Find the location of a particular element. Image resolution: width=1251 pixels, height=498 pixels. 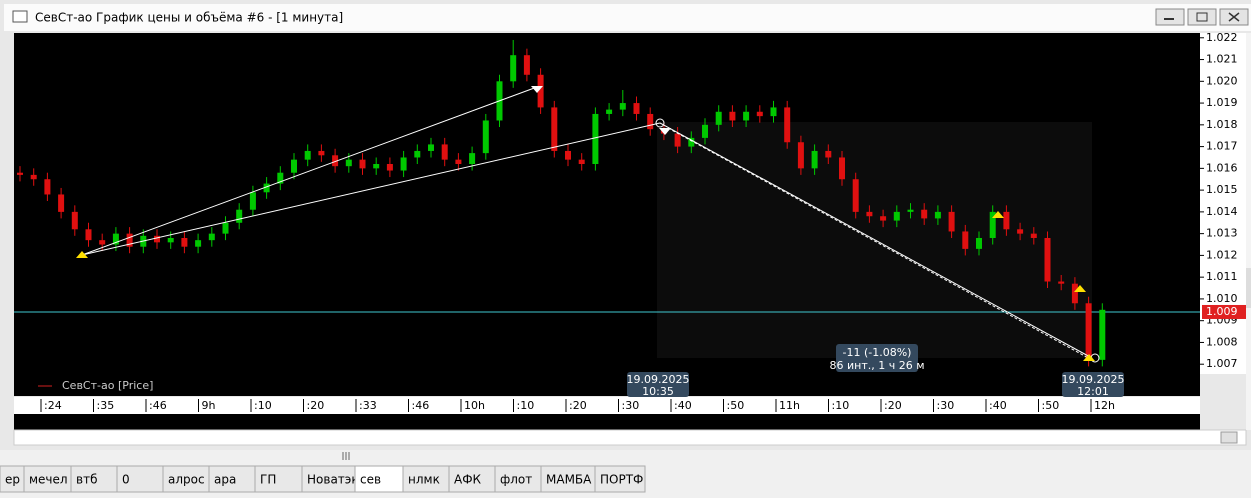

measure-change: -11 (-1.08%) is located at coordinates (877, 352).